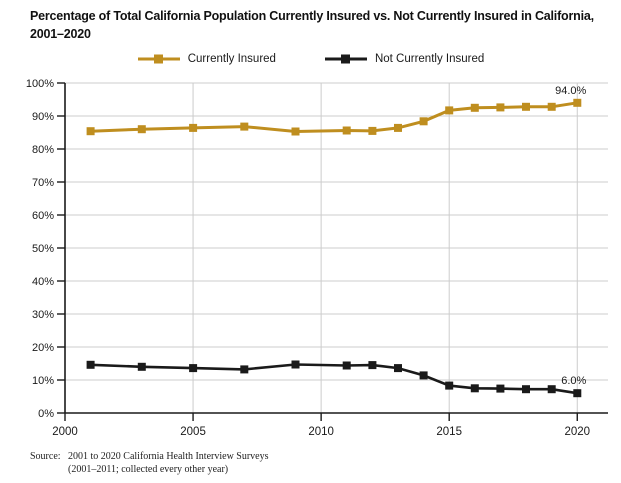  I want to click on legend-swatch-not-currently-insured-icon, so click(345, 59).